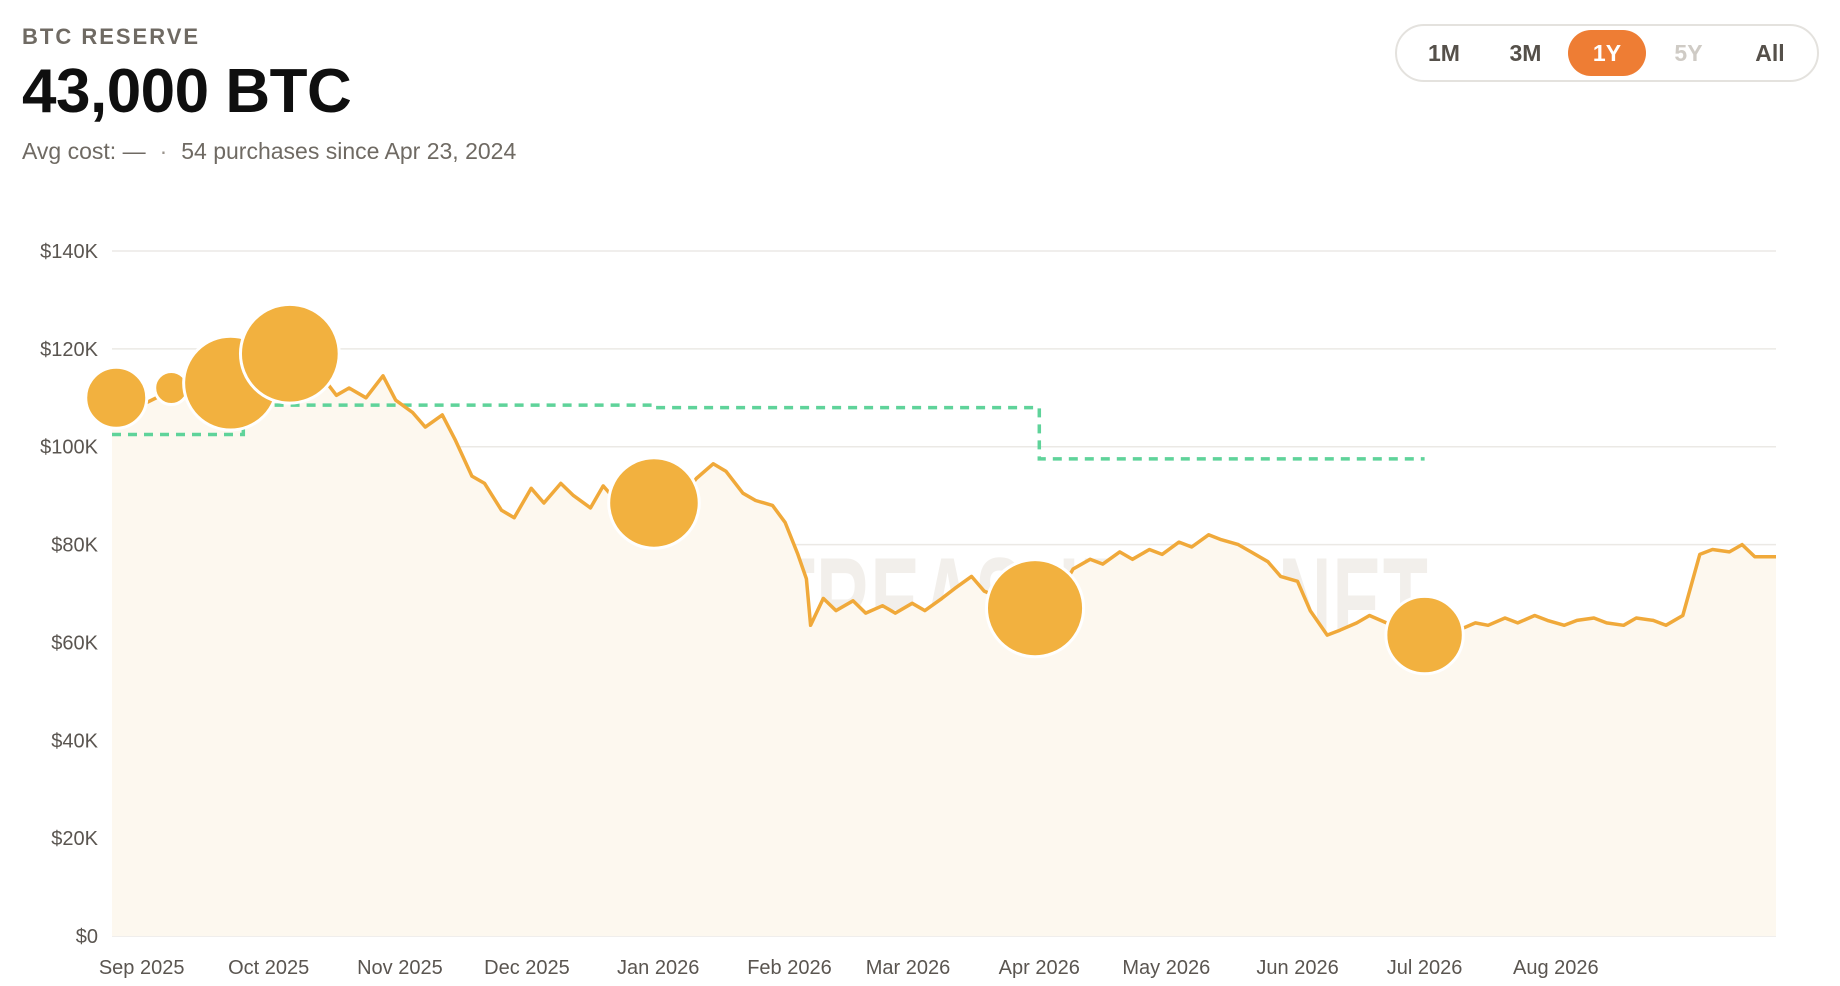 Image resolution: width=1840 pixels, height=986 pixels. What do you see at coordinates (74, 643) in the screenshot?
I see `y-tick-label-3: $60K` at bounding box center [74, 643].